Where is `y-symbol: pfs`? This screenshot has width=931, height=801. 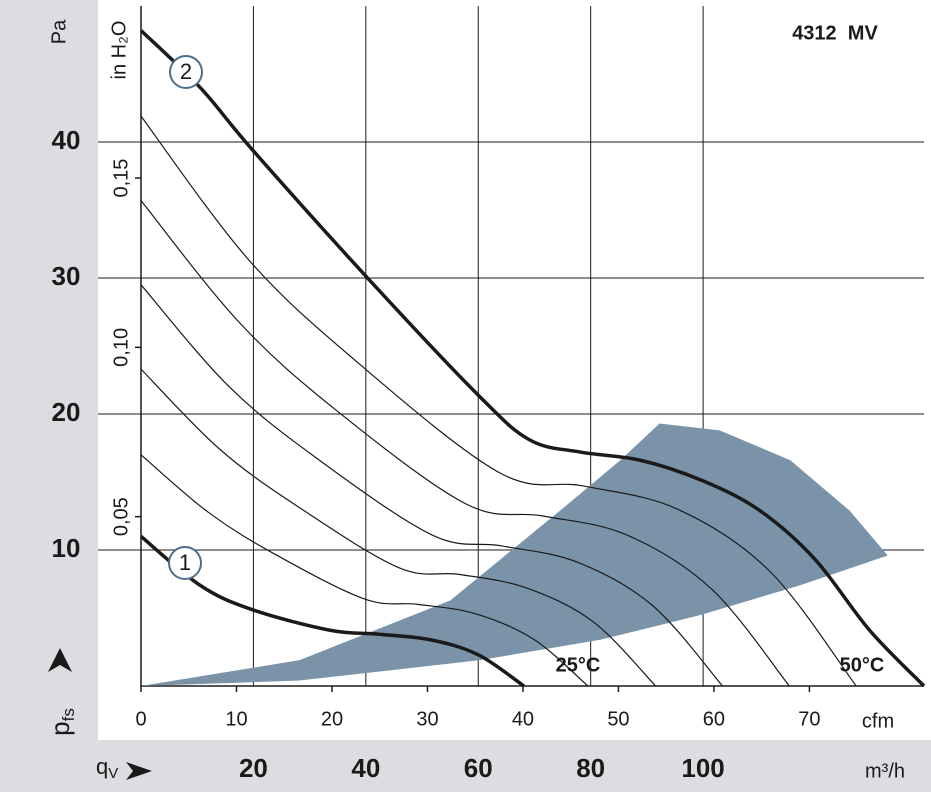
y-symbol: pfs is located at coordinates (62, 722).